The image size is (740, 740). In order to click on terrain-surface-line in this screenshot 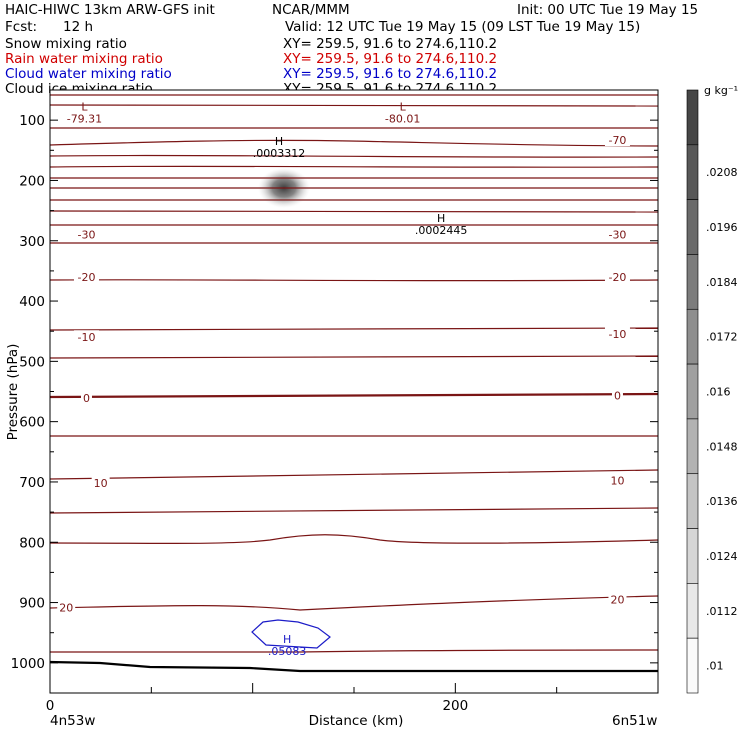, I will do `click(354, 666)`.